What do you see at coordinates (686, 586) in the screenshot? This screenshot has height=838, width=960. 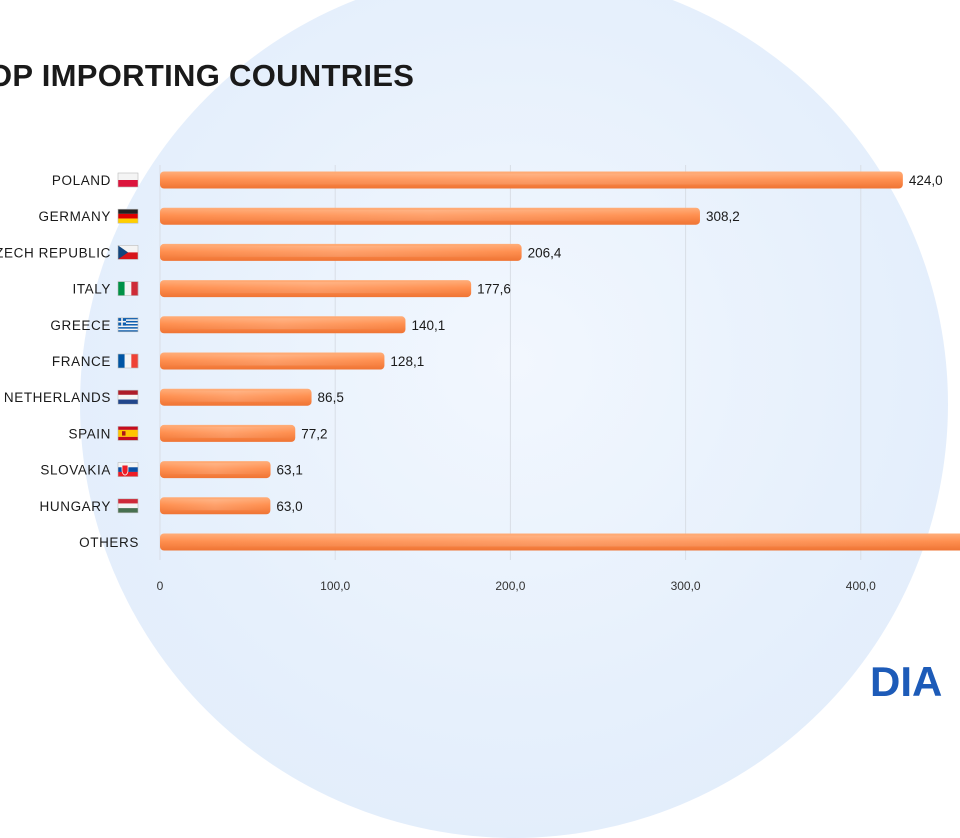 I see `x-tick-label: 300,0` at bounding box center [686, 586].